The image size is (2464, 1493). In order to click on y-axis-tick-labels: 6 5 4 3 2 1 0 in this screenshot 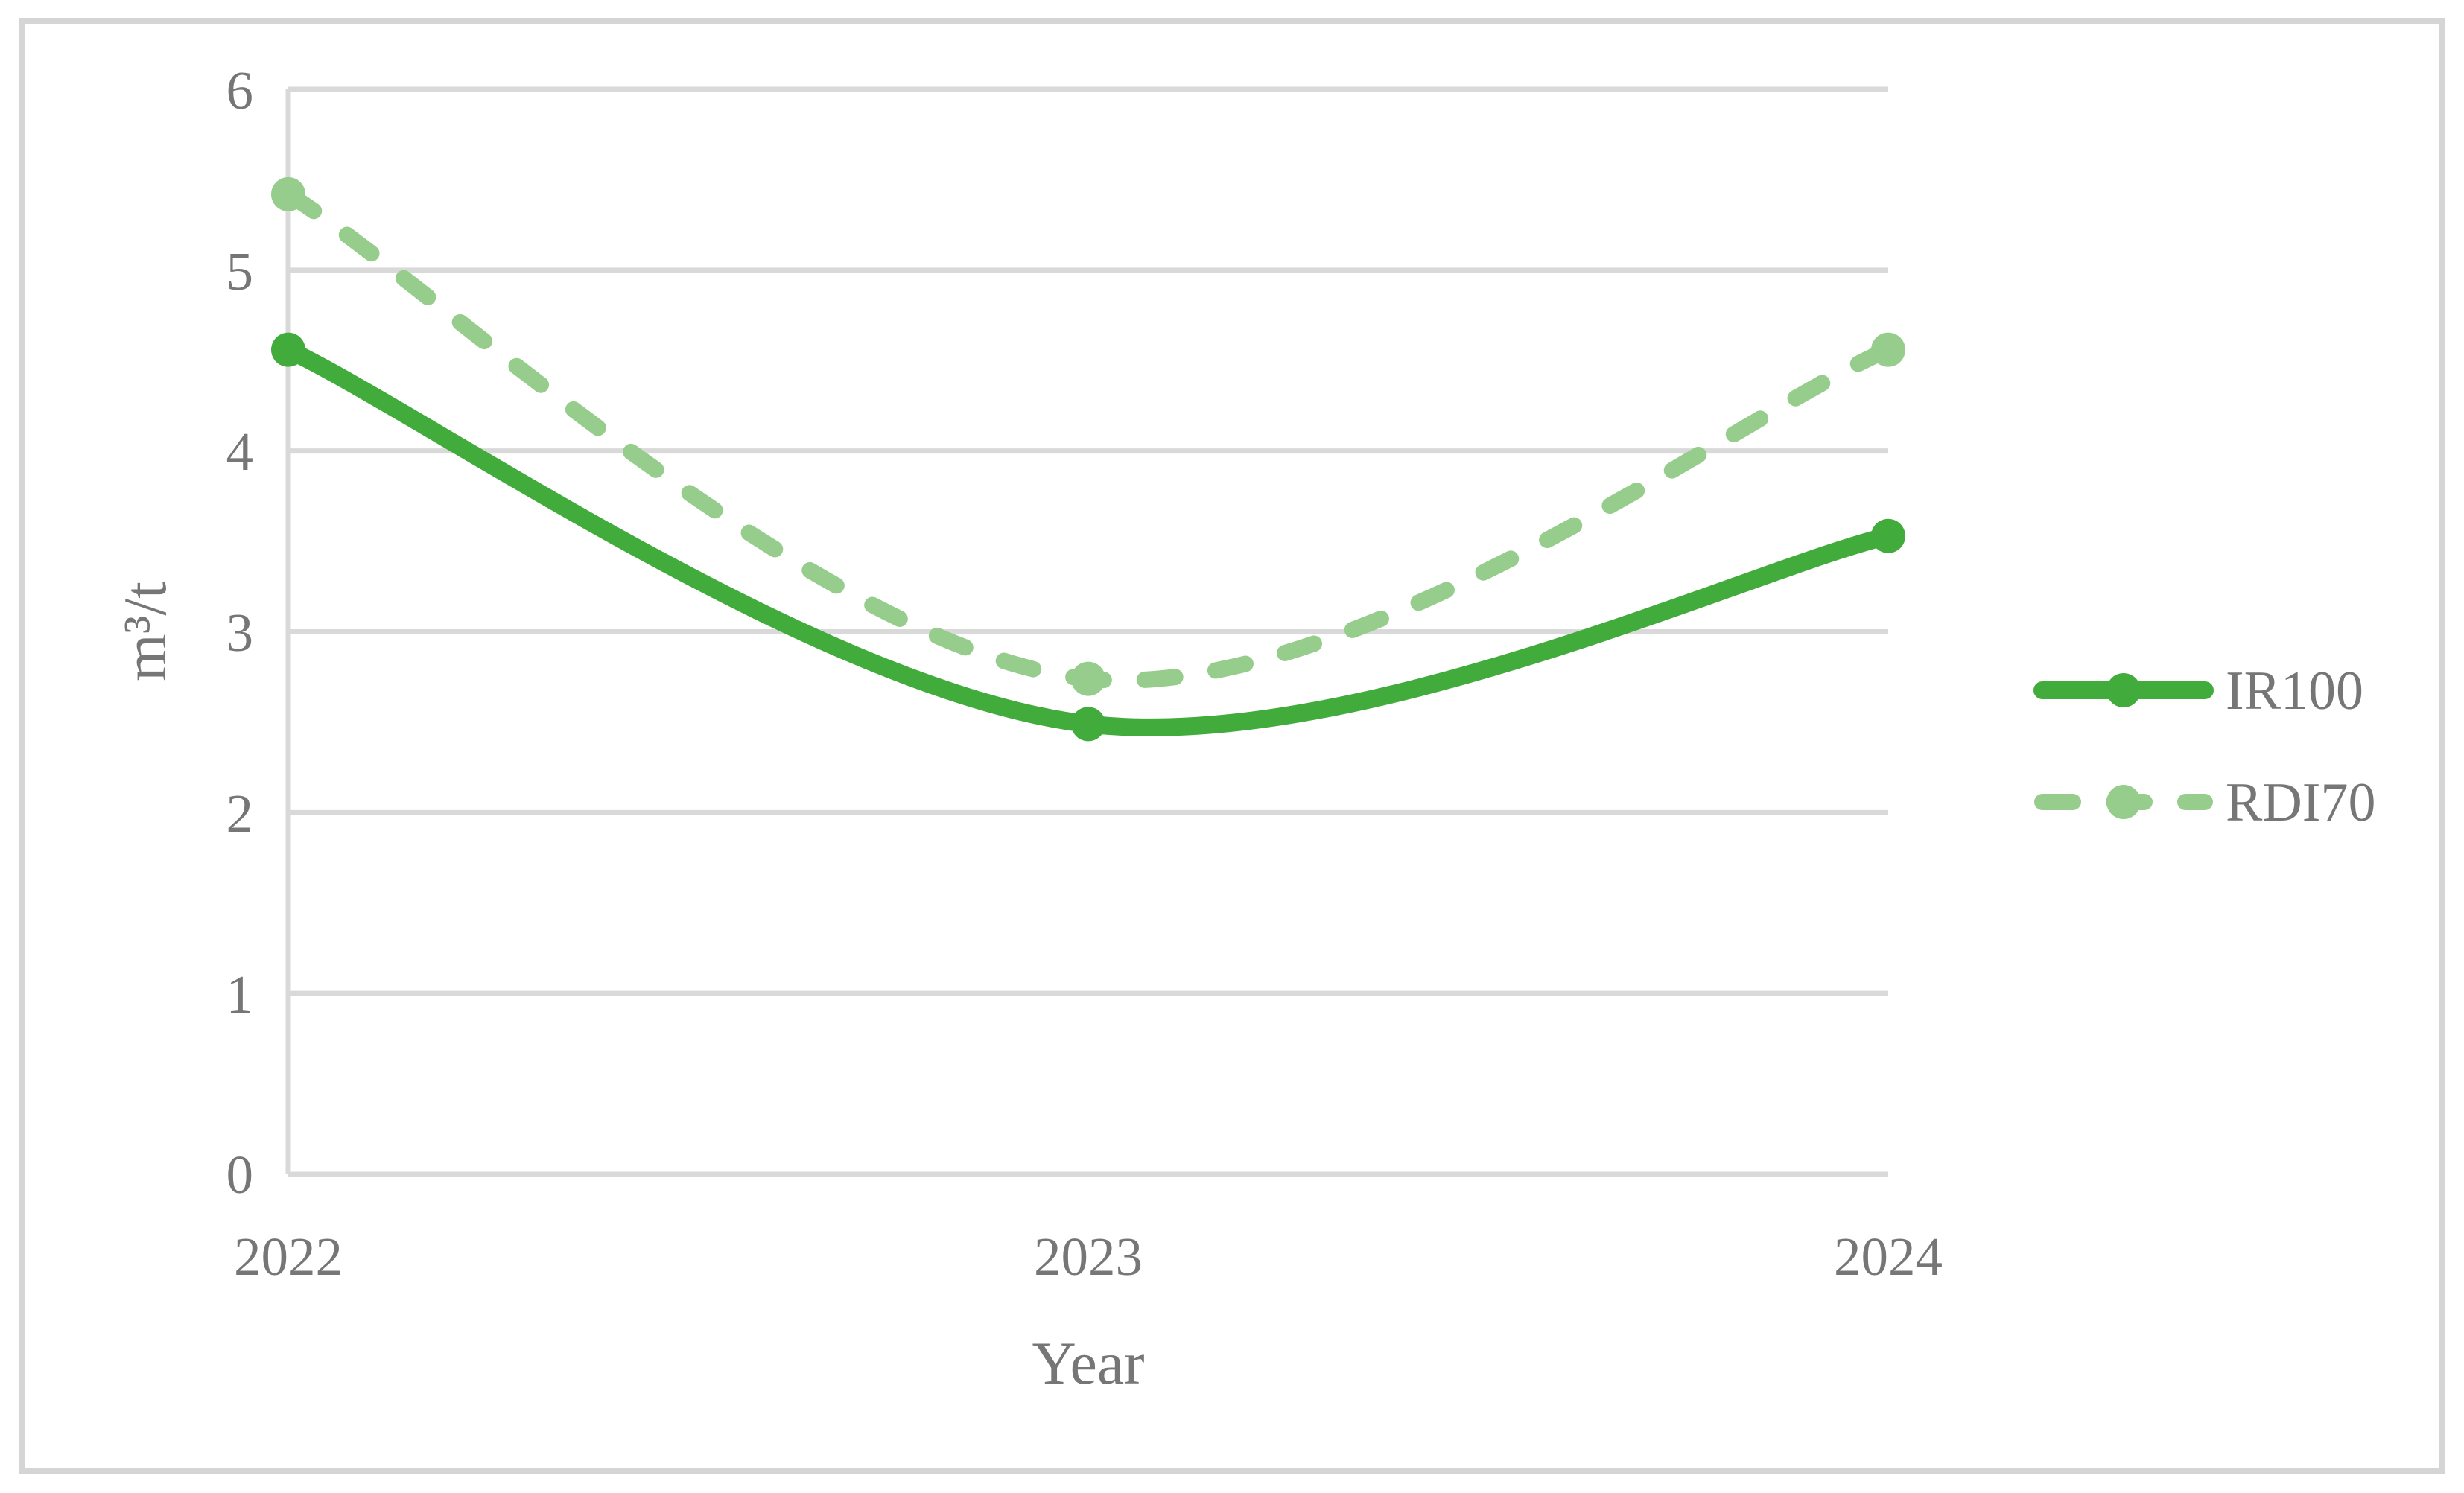, I will do `click(240, 632)`.